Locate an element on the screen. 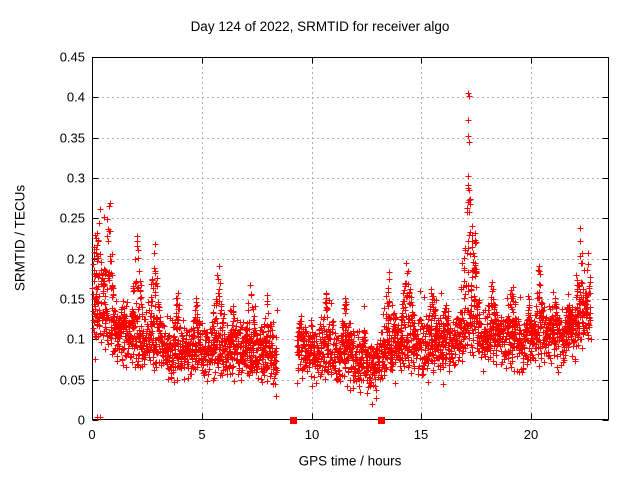 This screenshot has height=480, width=640. x-tick-label: 20 is located at coordinates (531, 434).